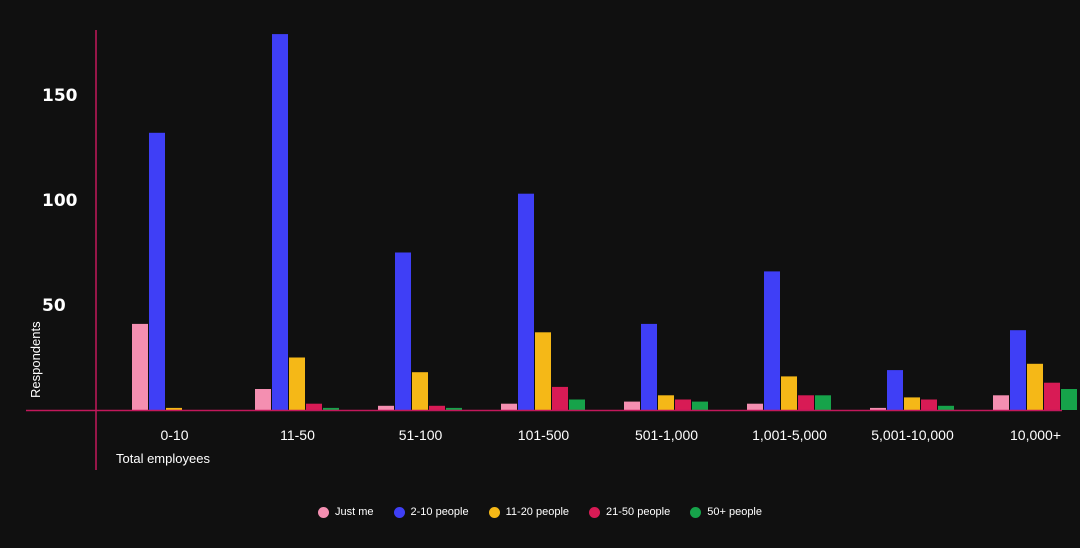 The image size is (1080, 548). I want to click on legend-label: 11-20 people, so click(537, 512).